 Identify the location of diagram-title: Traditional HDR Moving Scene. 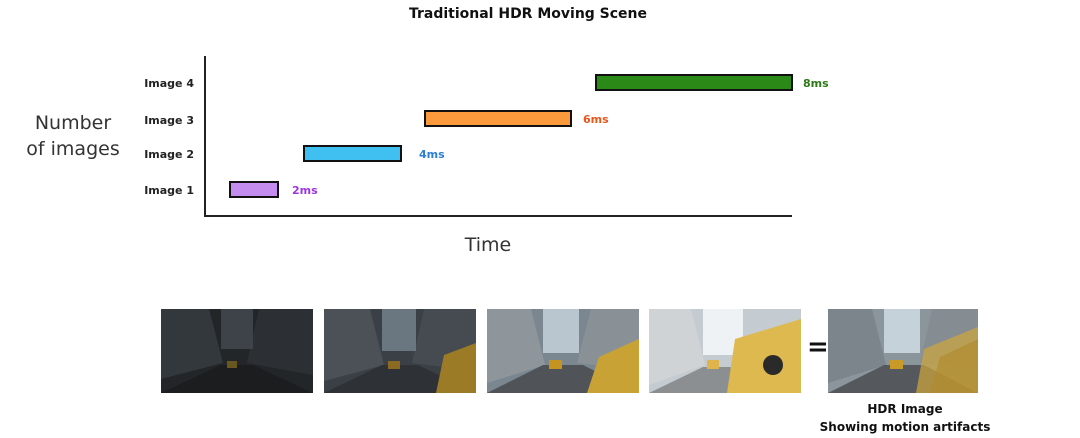
(528, 14).